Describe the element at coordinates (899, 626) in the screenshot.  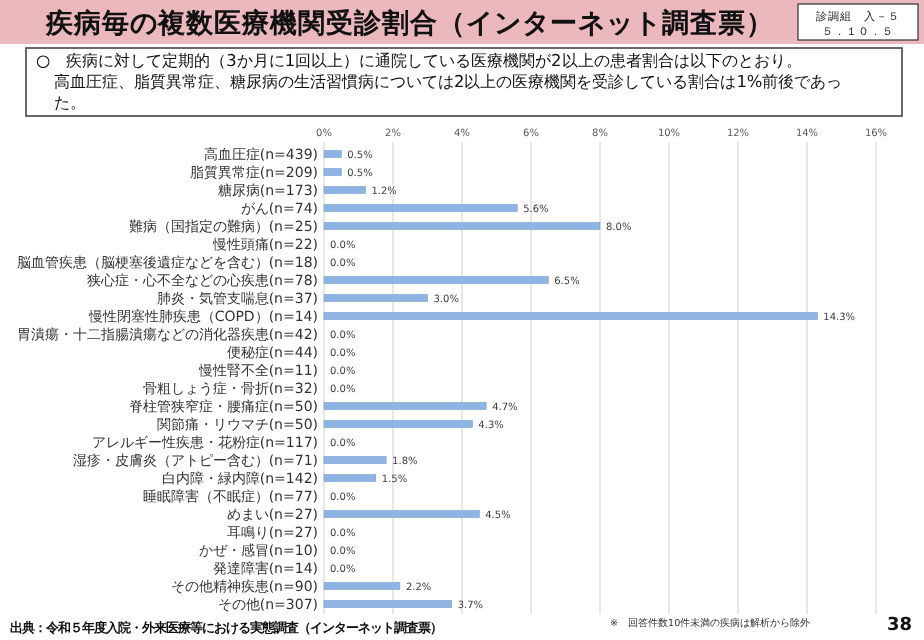
I see `text: 38` at that location.